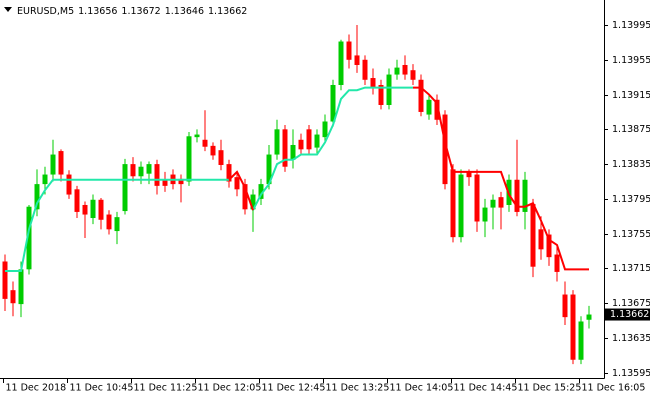 This screenshot has height=400, width=650. What do you see at coordinates (631, 164) in the screenshot?
I see `y-tick-label: 1.13835` at bounding box center [631, 164].